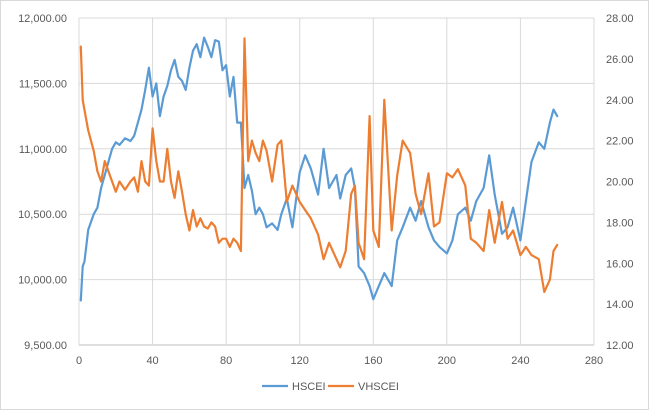 This screenshot has width=649, height=411. What do you see at coordinates (620, 142) in the screenshot?
I see `y2-tick-label: 22.00` at bounding box center [620, 142].